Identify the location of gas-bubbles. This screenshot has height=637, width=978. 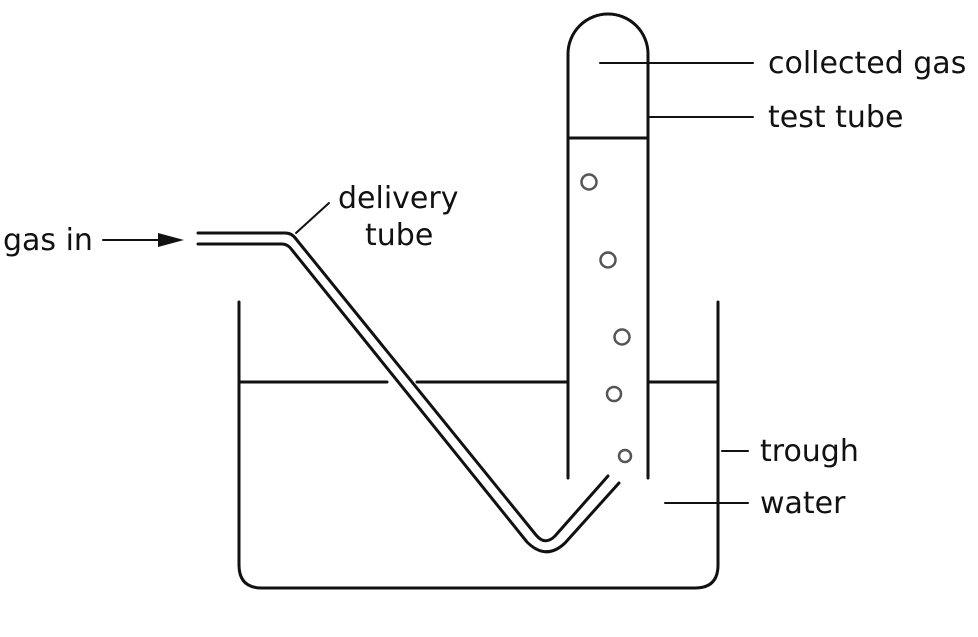
(606, 318).